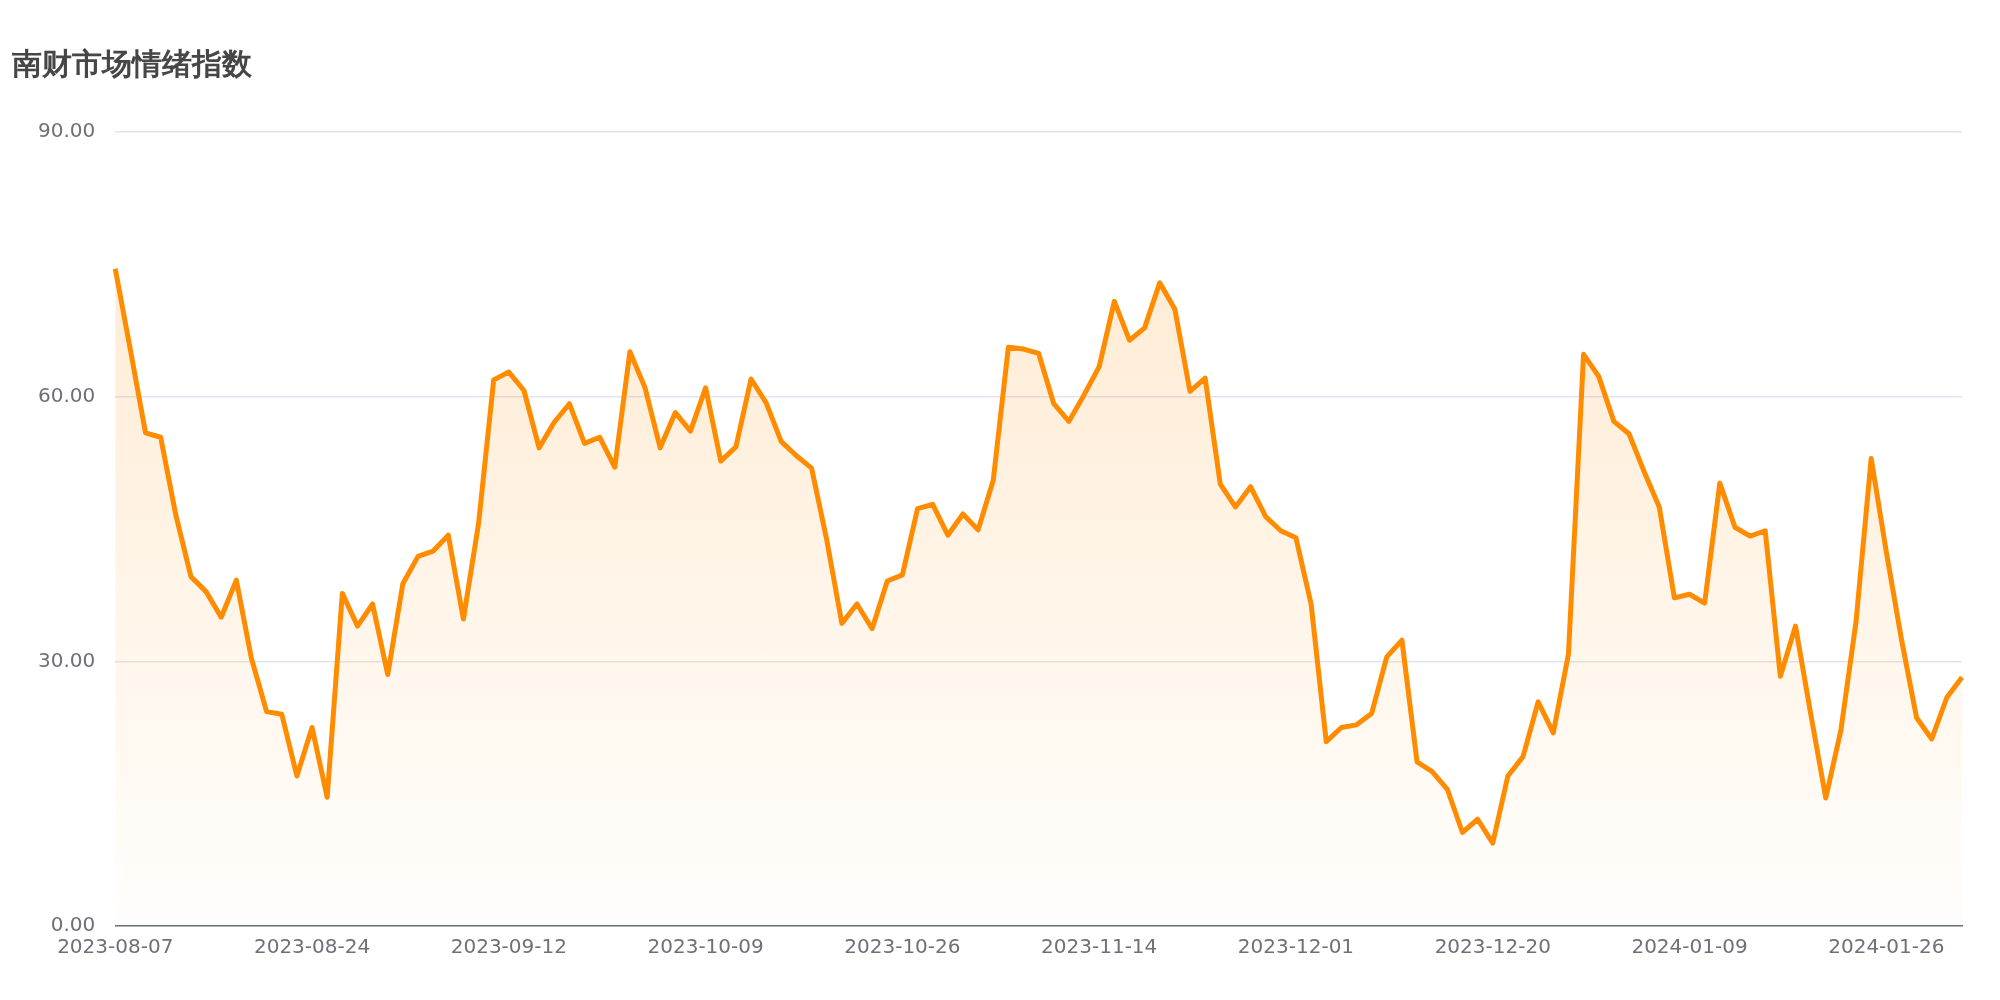 The height and width of the screenshot is (1000, 2000). What do you see at coordinates (73, 924) in the screenshot?
I see `y-tick-label: 0.00` at bounding box center [73, 924].